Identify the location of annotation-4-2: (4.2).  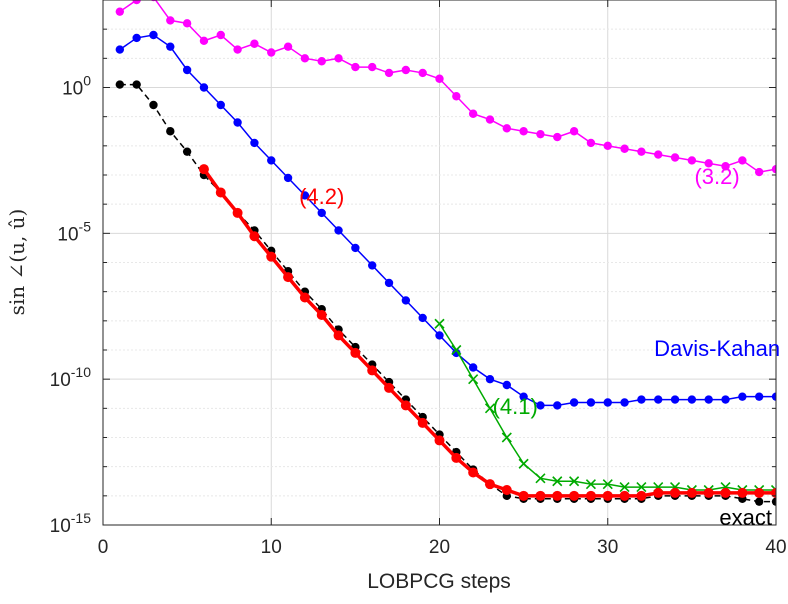
(321, 196).